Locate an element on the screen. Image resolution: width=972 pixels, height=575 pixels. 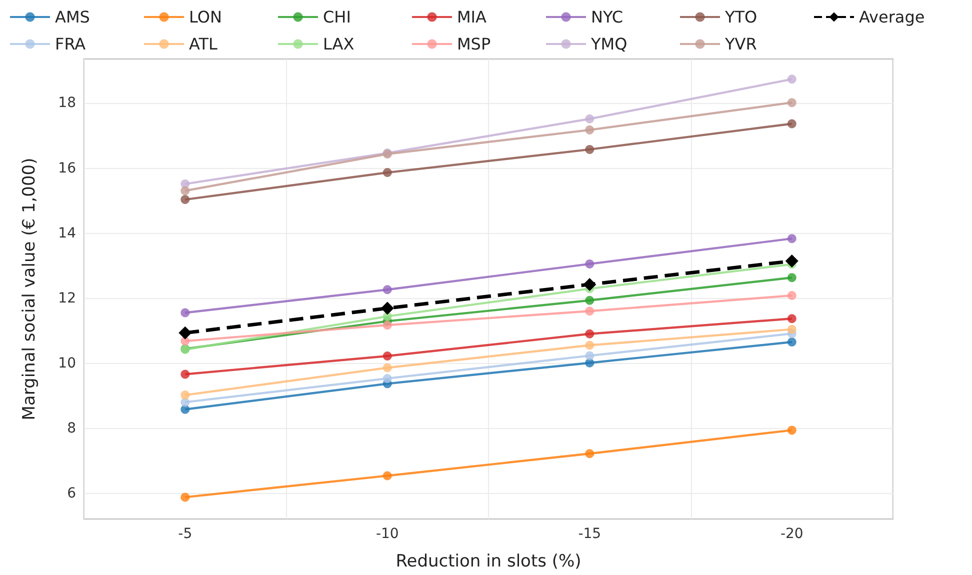
legend-label: YVR is located at coordinates (740, 44).